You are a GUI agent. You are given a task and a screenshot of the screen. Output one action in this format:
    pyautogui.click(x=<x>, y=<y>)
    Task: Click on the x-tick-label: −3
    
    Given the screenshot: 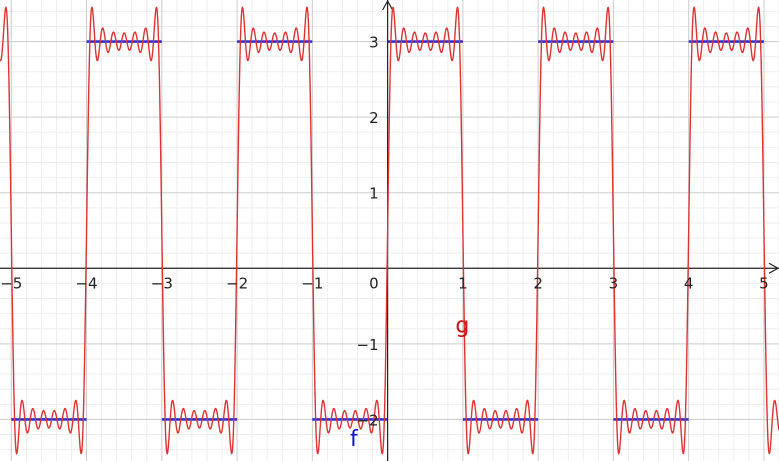 What is the action you would take?
    pyautogui.click(x=162, y=283)
    